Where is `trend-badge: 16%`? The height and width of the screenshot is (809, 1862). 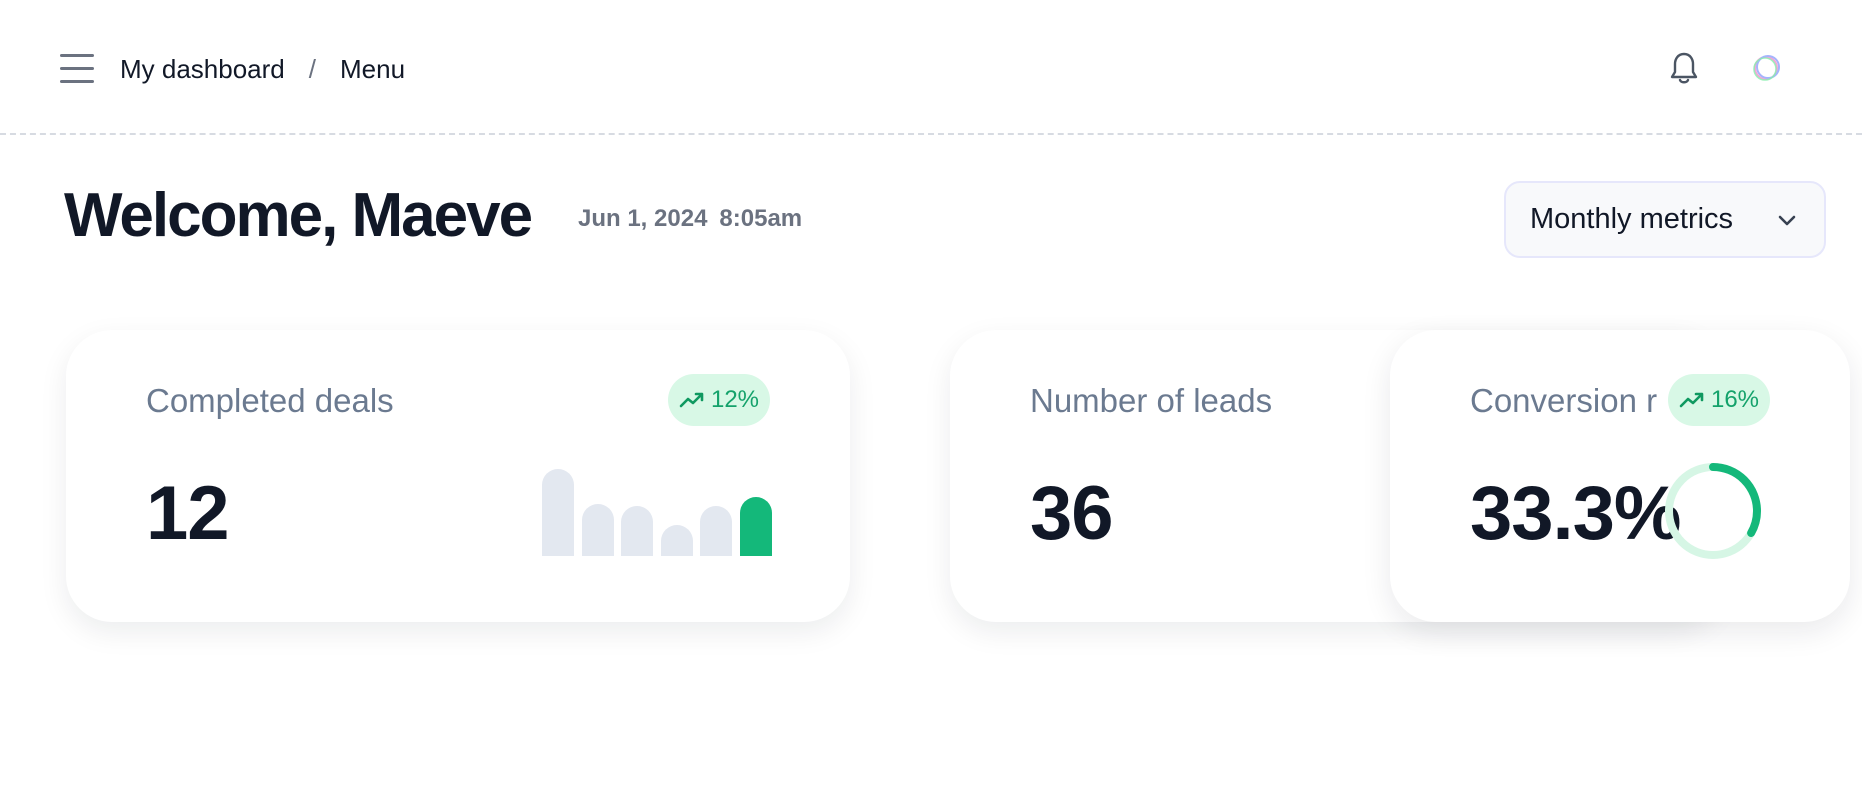 trend-badge: 16% is located at coordinates (1719, 400).